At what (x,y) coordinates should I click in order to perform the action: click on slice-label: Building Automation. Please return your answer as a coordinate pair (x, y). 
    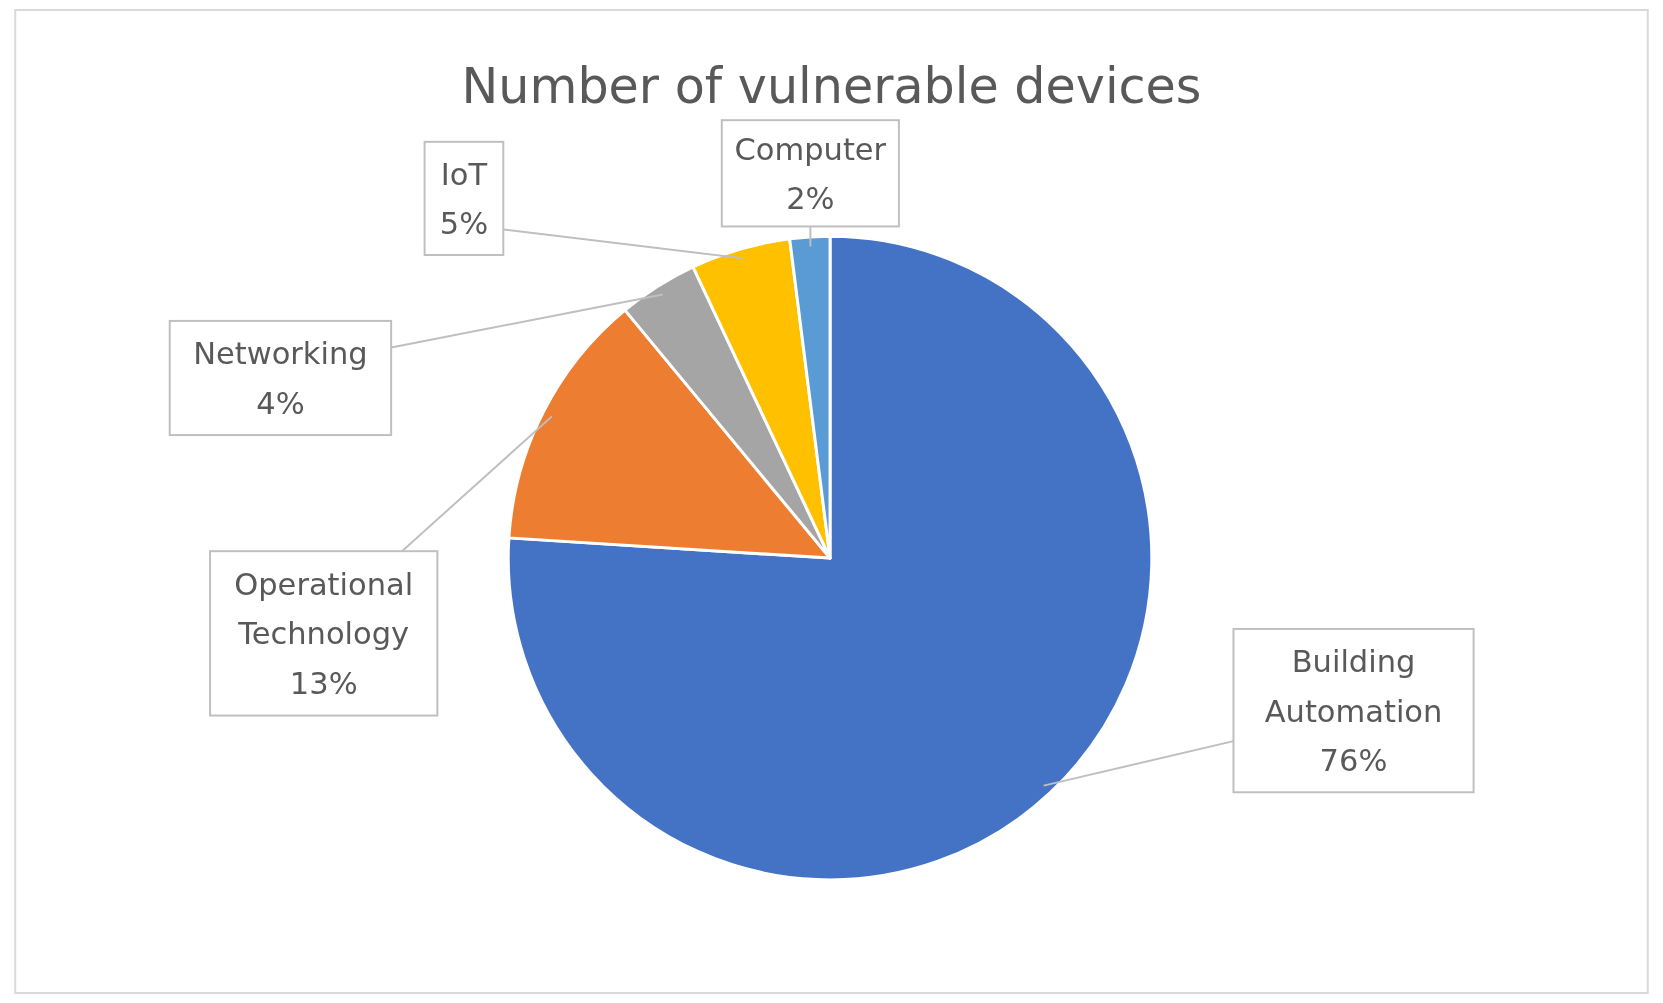
    Looking at the image, I should click on (1353, 686).